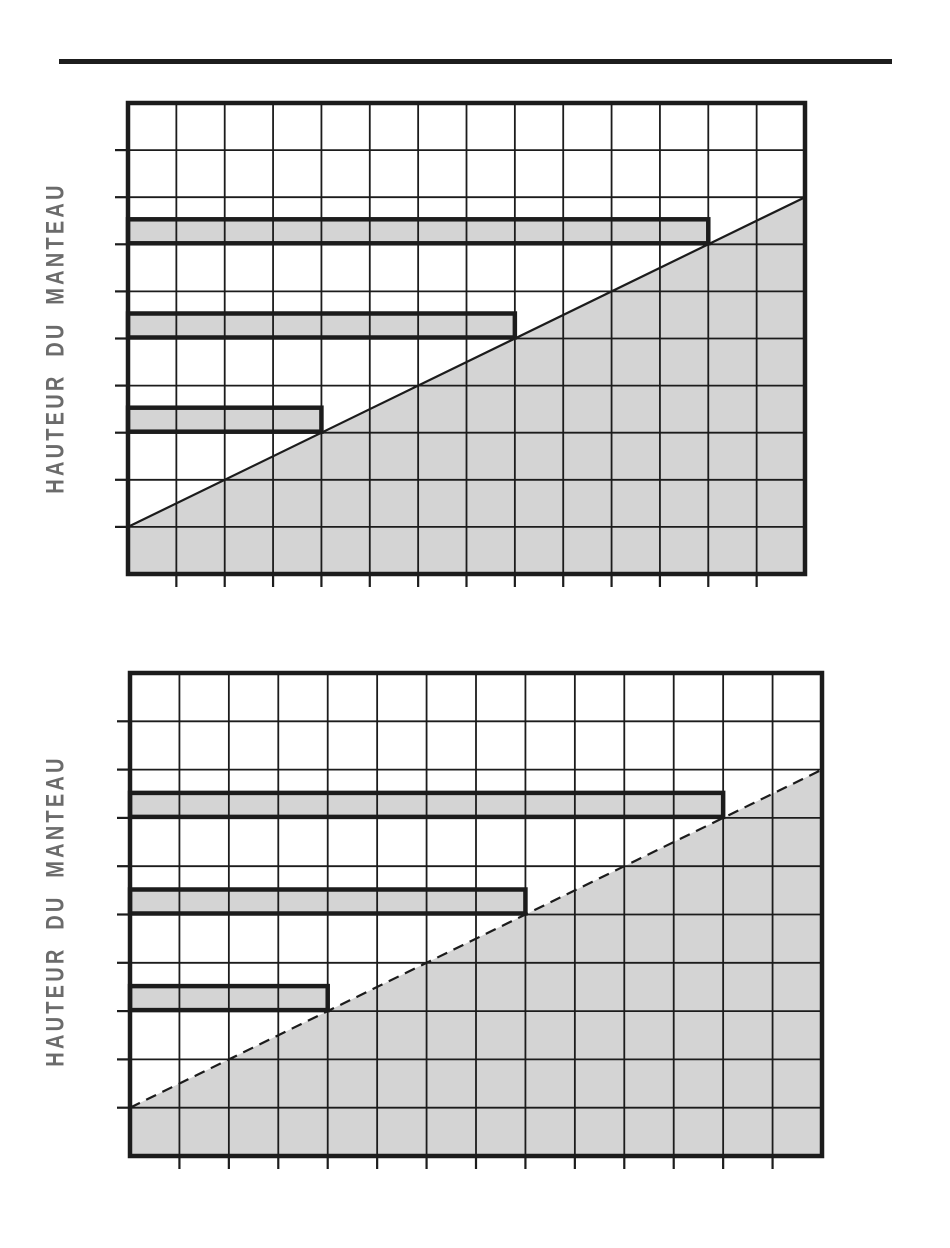  I want to click on header-rule, so click(475, 61).